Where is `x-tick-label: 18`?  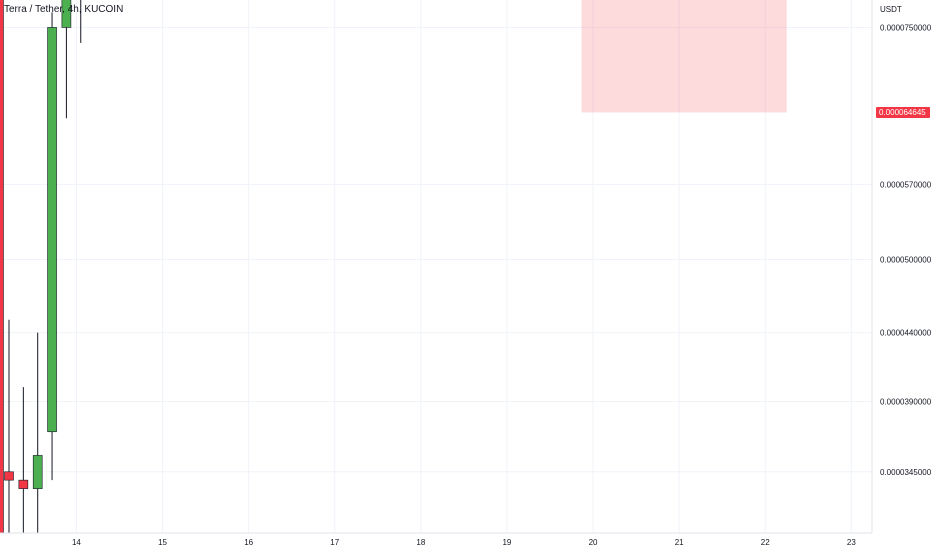
x-tick-label: 18 is located at coordinates (420, 542).